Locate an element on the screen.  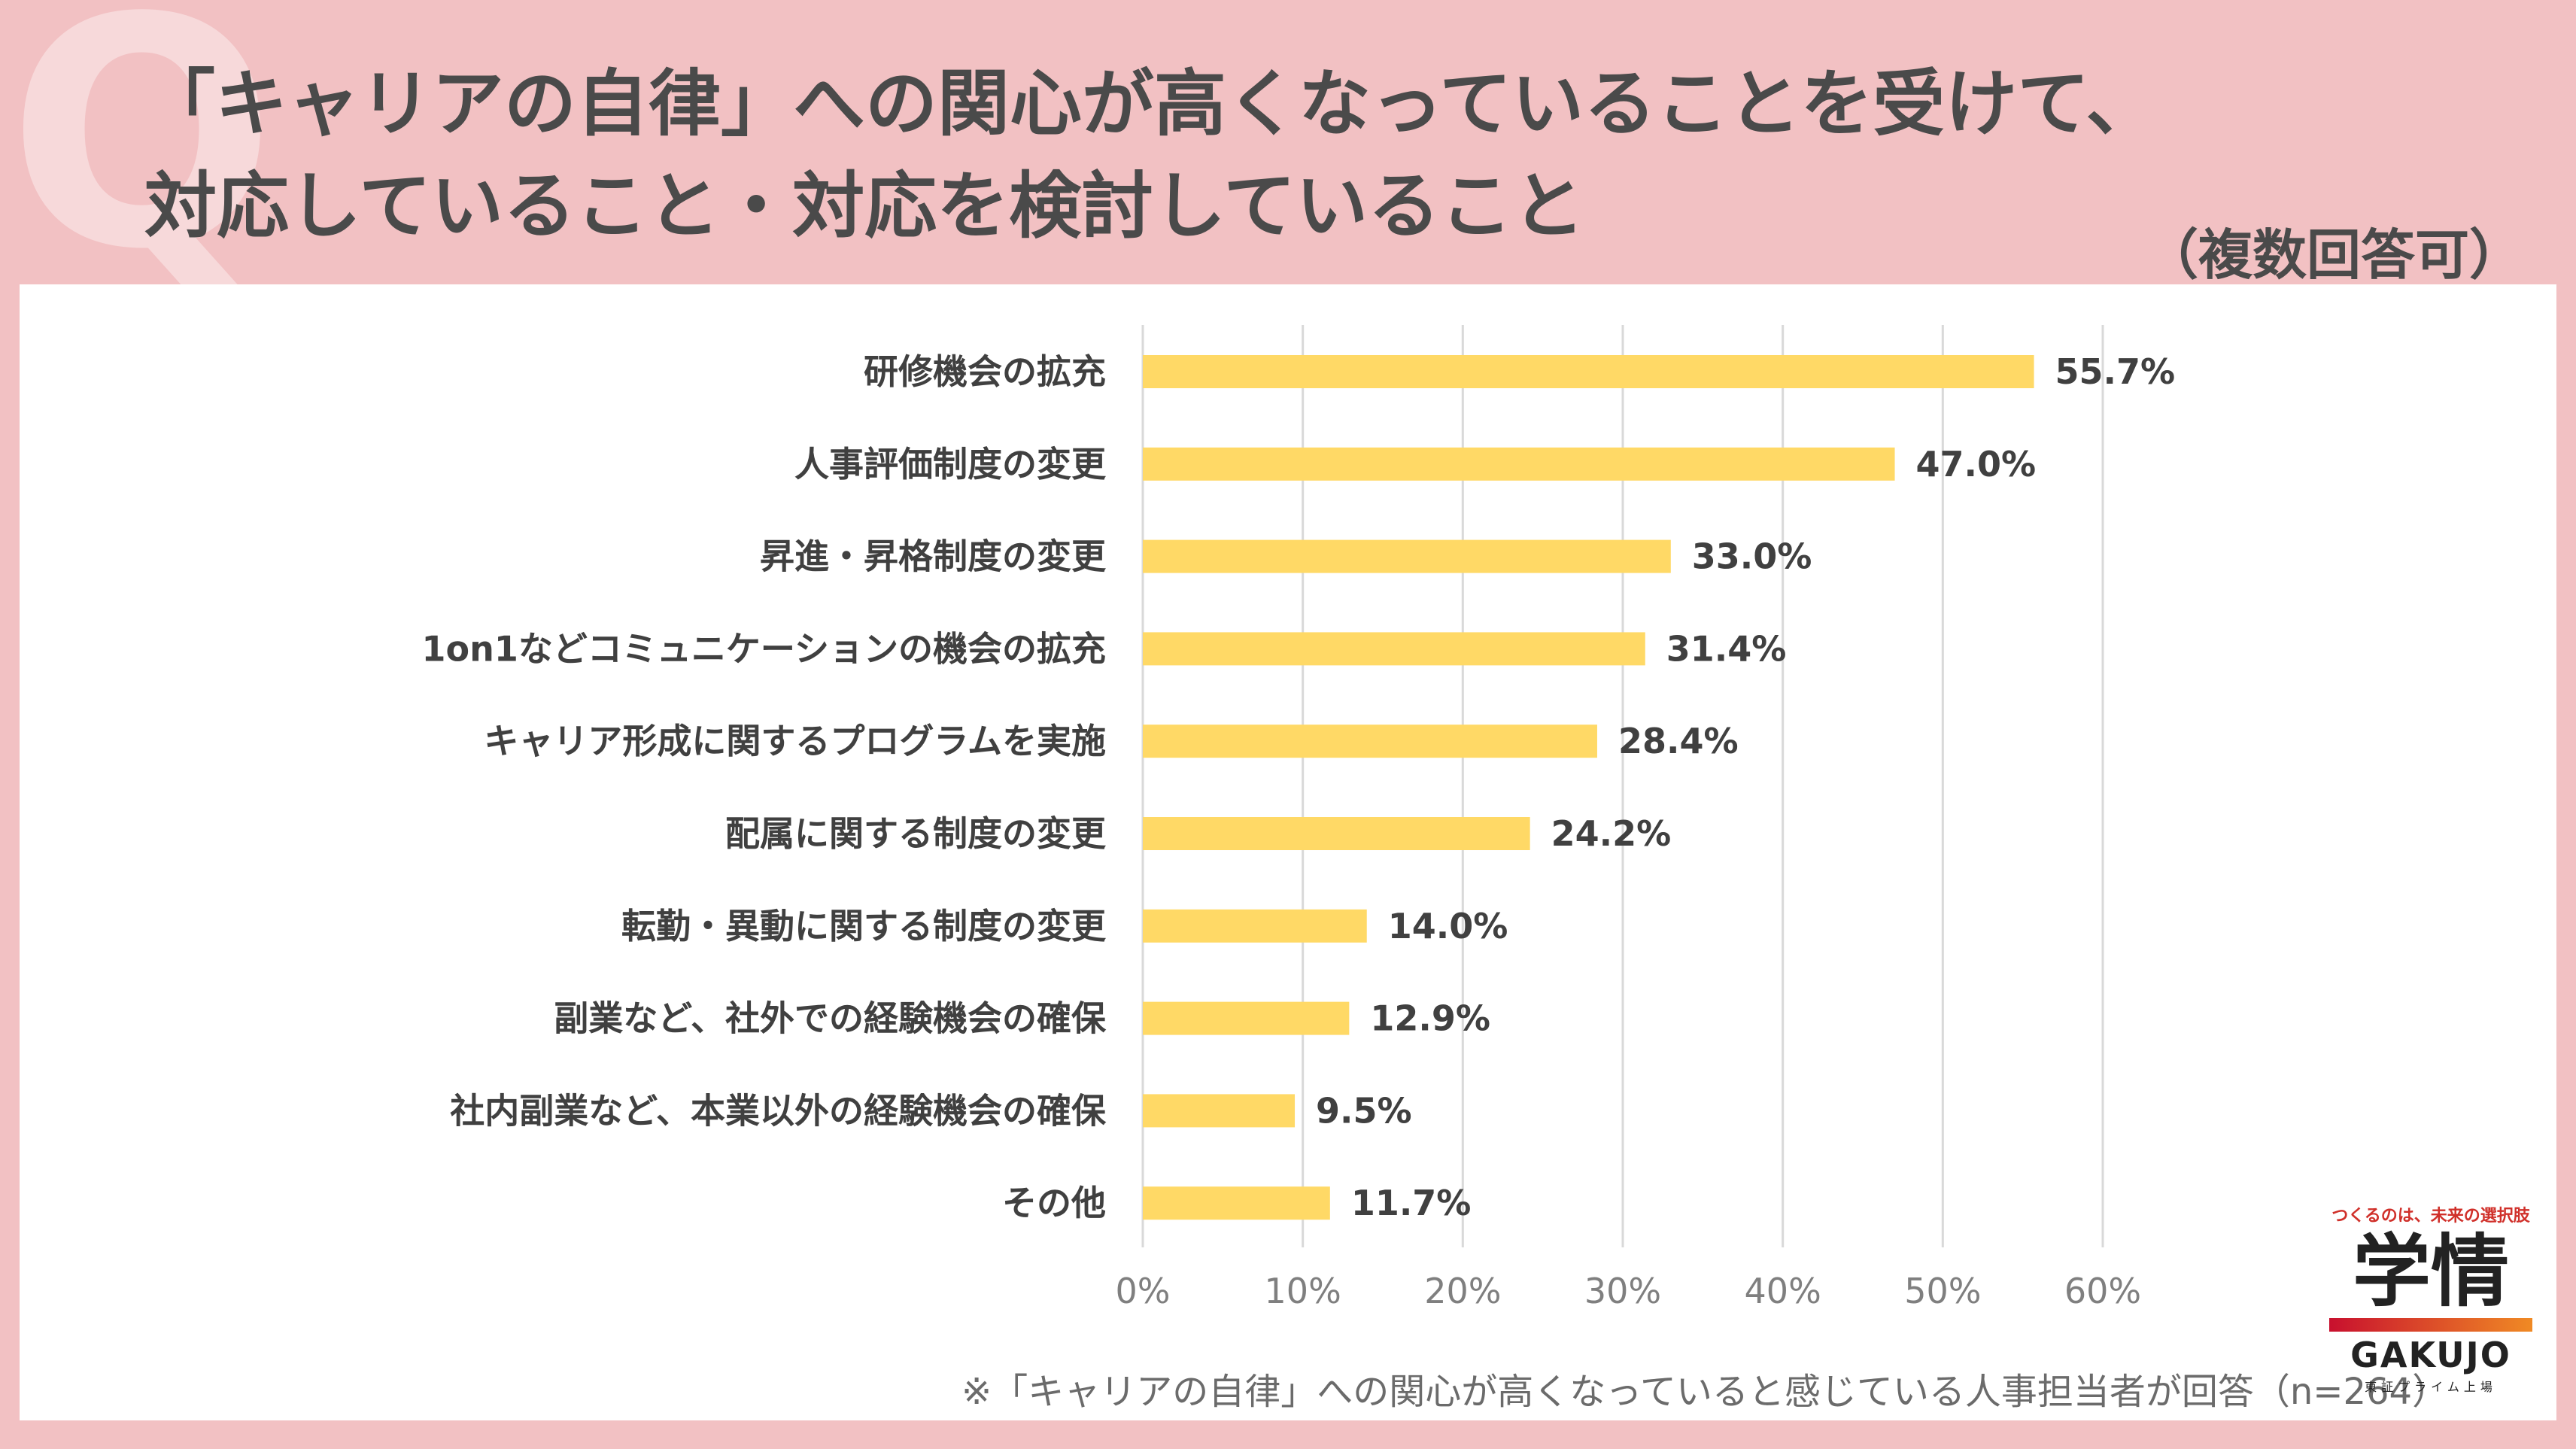
category-label: 人事評価制度の変更 is located at coordinates (951, 465).